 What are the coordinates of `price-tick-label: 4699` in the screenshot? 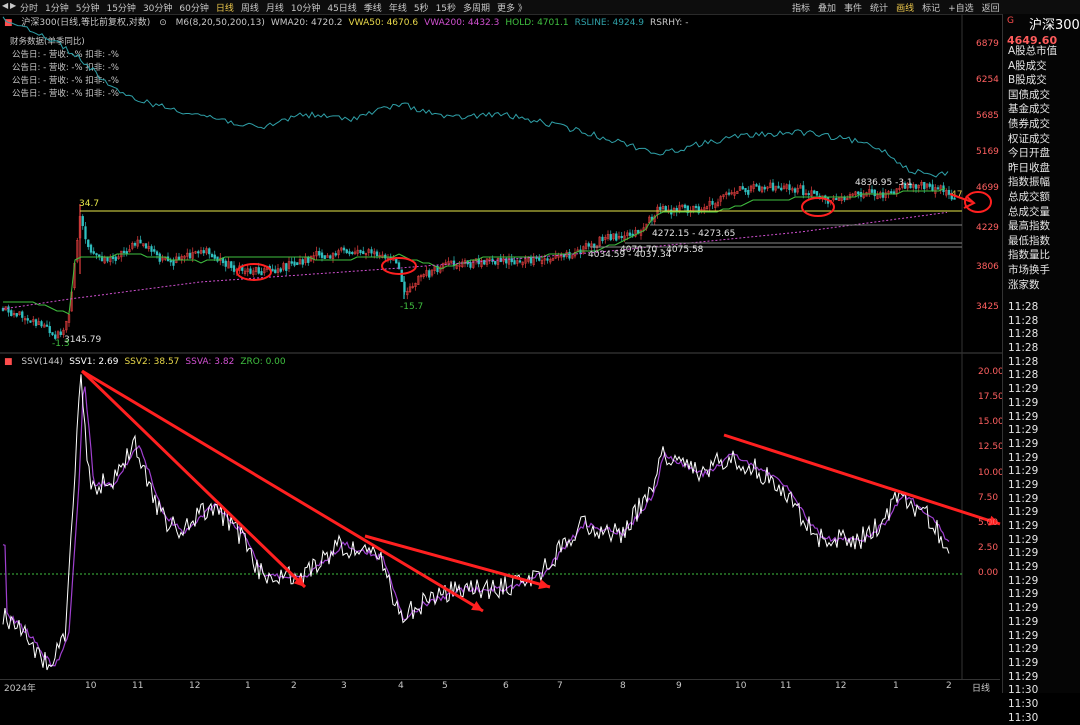 It's located at (987, 188).